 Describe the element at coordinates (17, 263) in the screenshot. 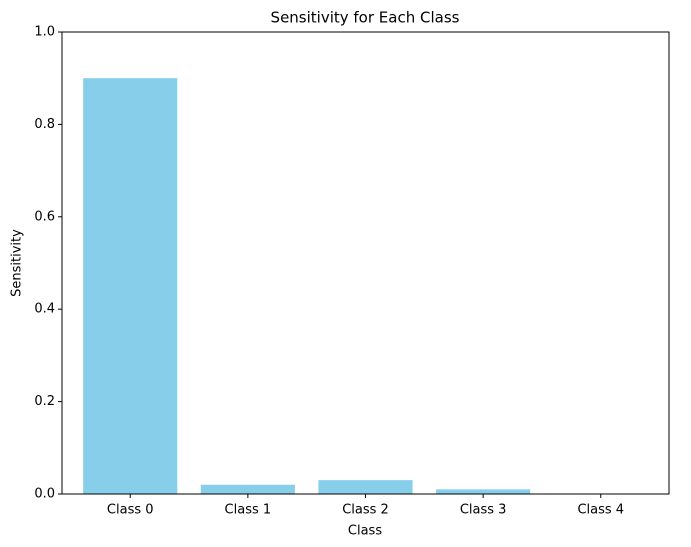

I see `y-axis-label: Sensitivity` at that location.